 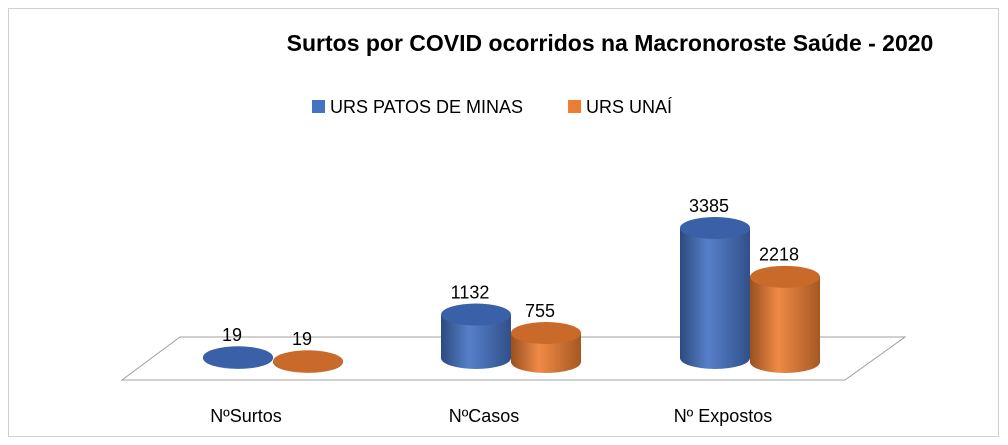 I want to click on legend-label: URS PATOS DE MINAS, so click(x=426, y=107).